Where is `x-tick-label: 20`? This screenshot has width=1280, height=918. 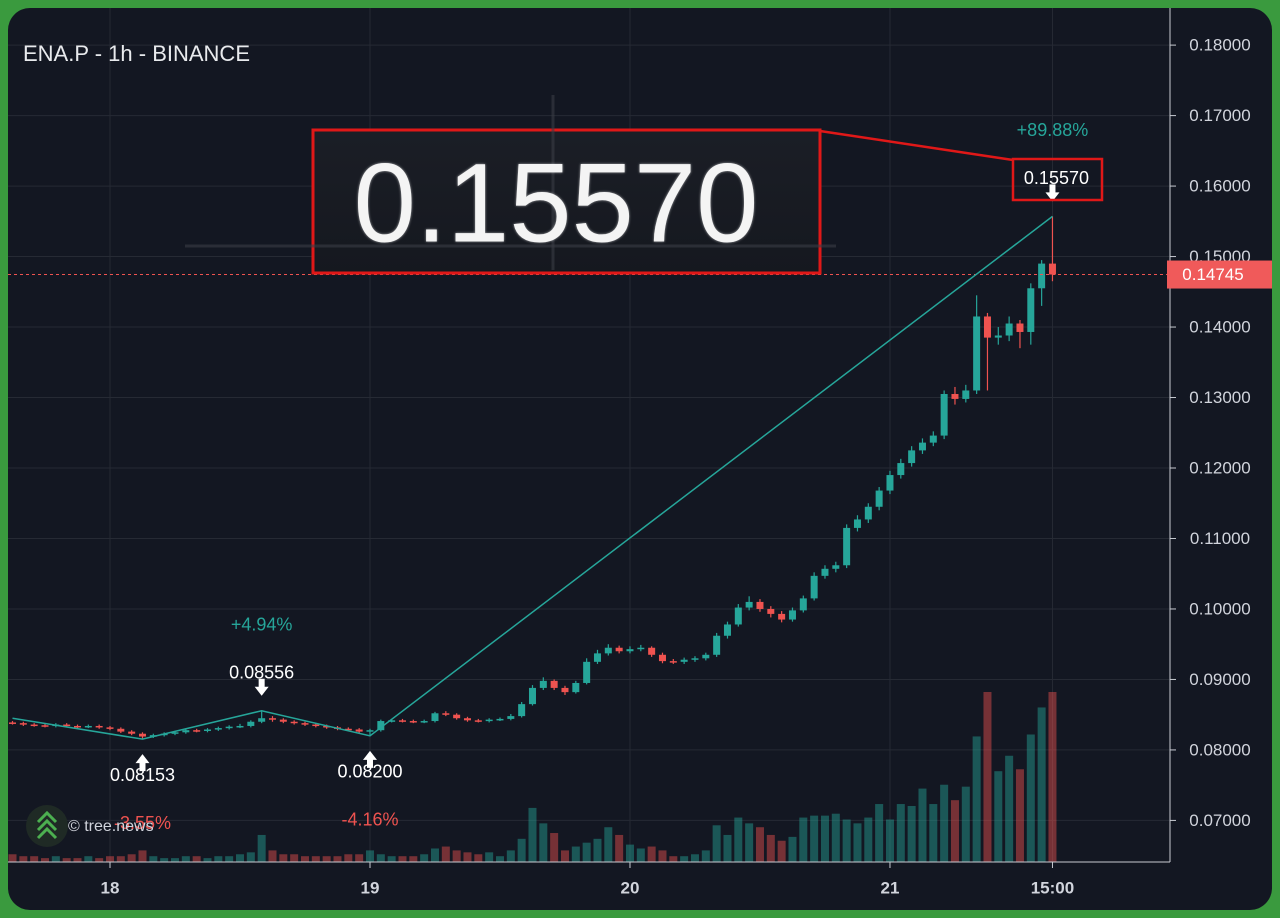
x-tick-label: 20 is located at coordinates (630, 887).